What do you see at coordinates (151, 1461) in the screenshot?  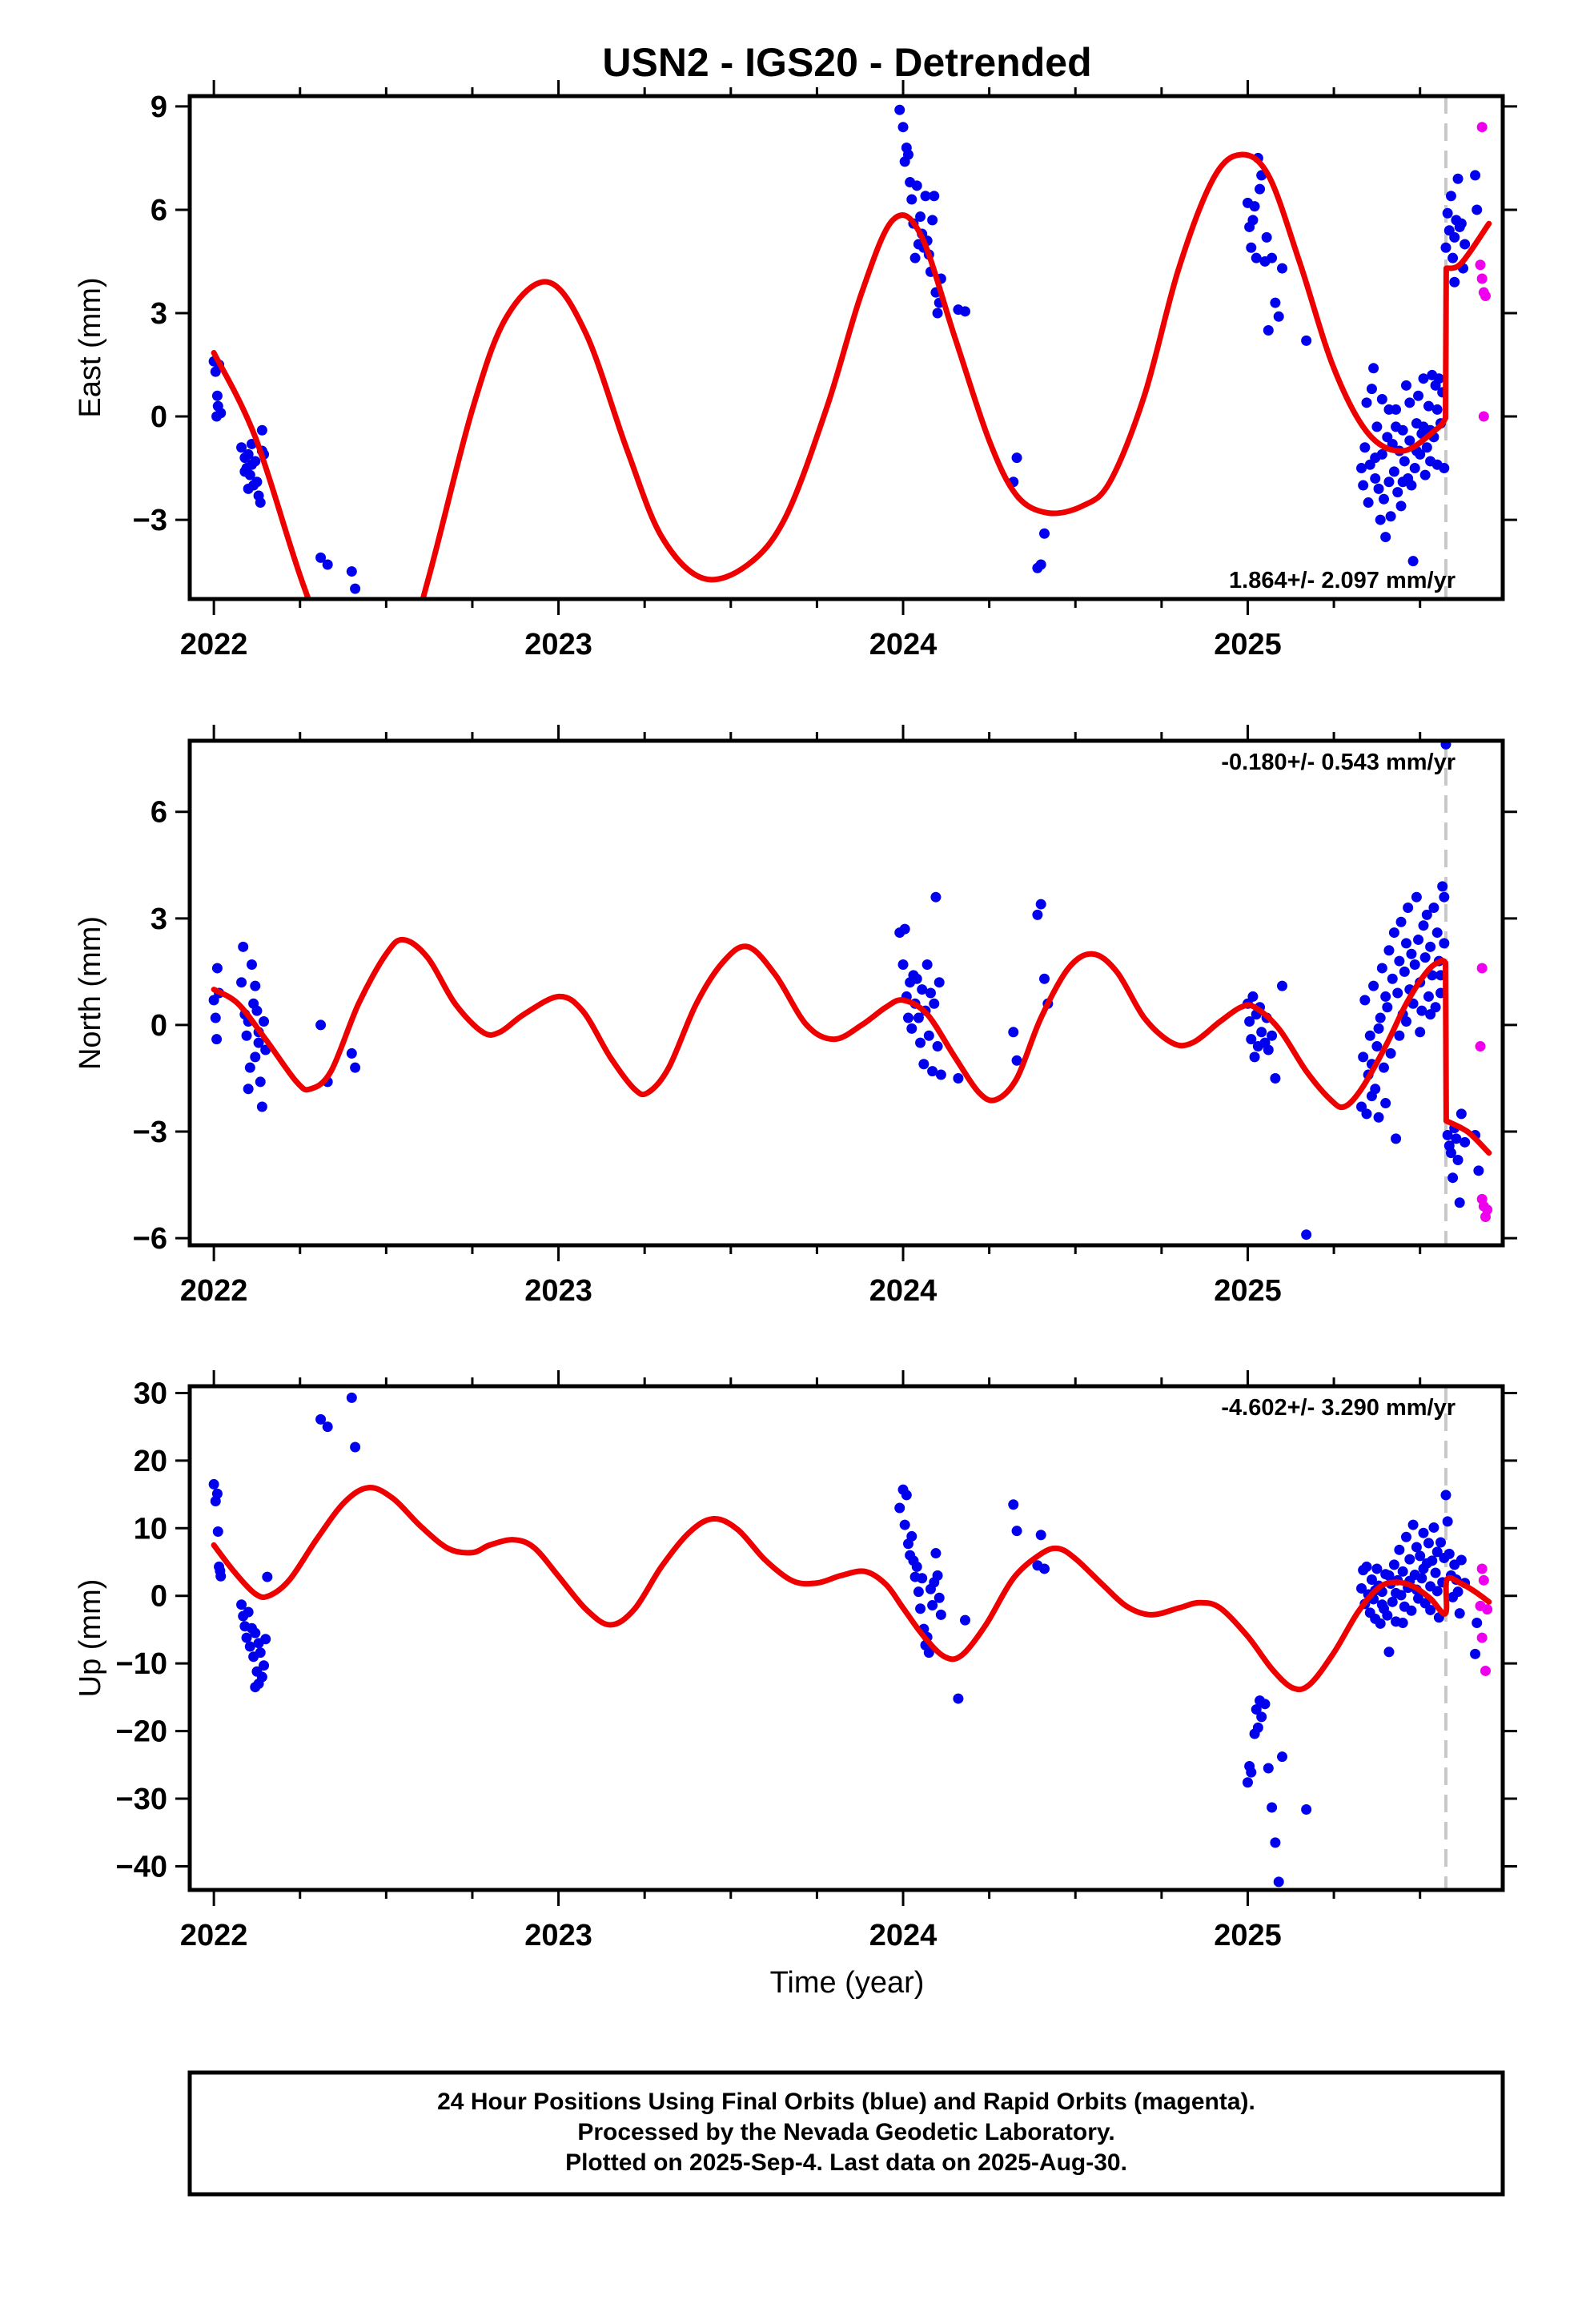 I see `up-ytick-label: 20` at bounding box center [151, 1461].